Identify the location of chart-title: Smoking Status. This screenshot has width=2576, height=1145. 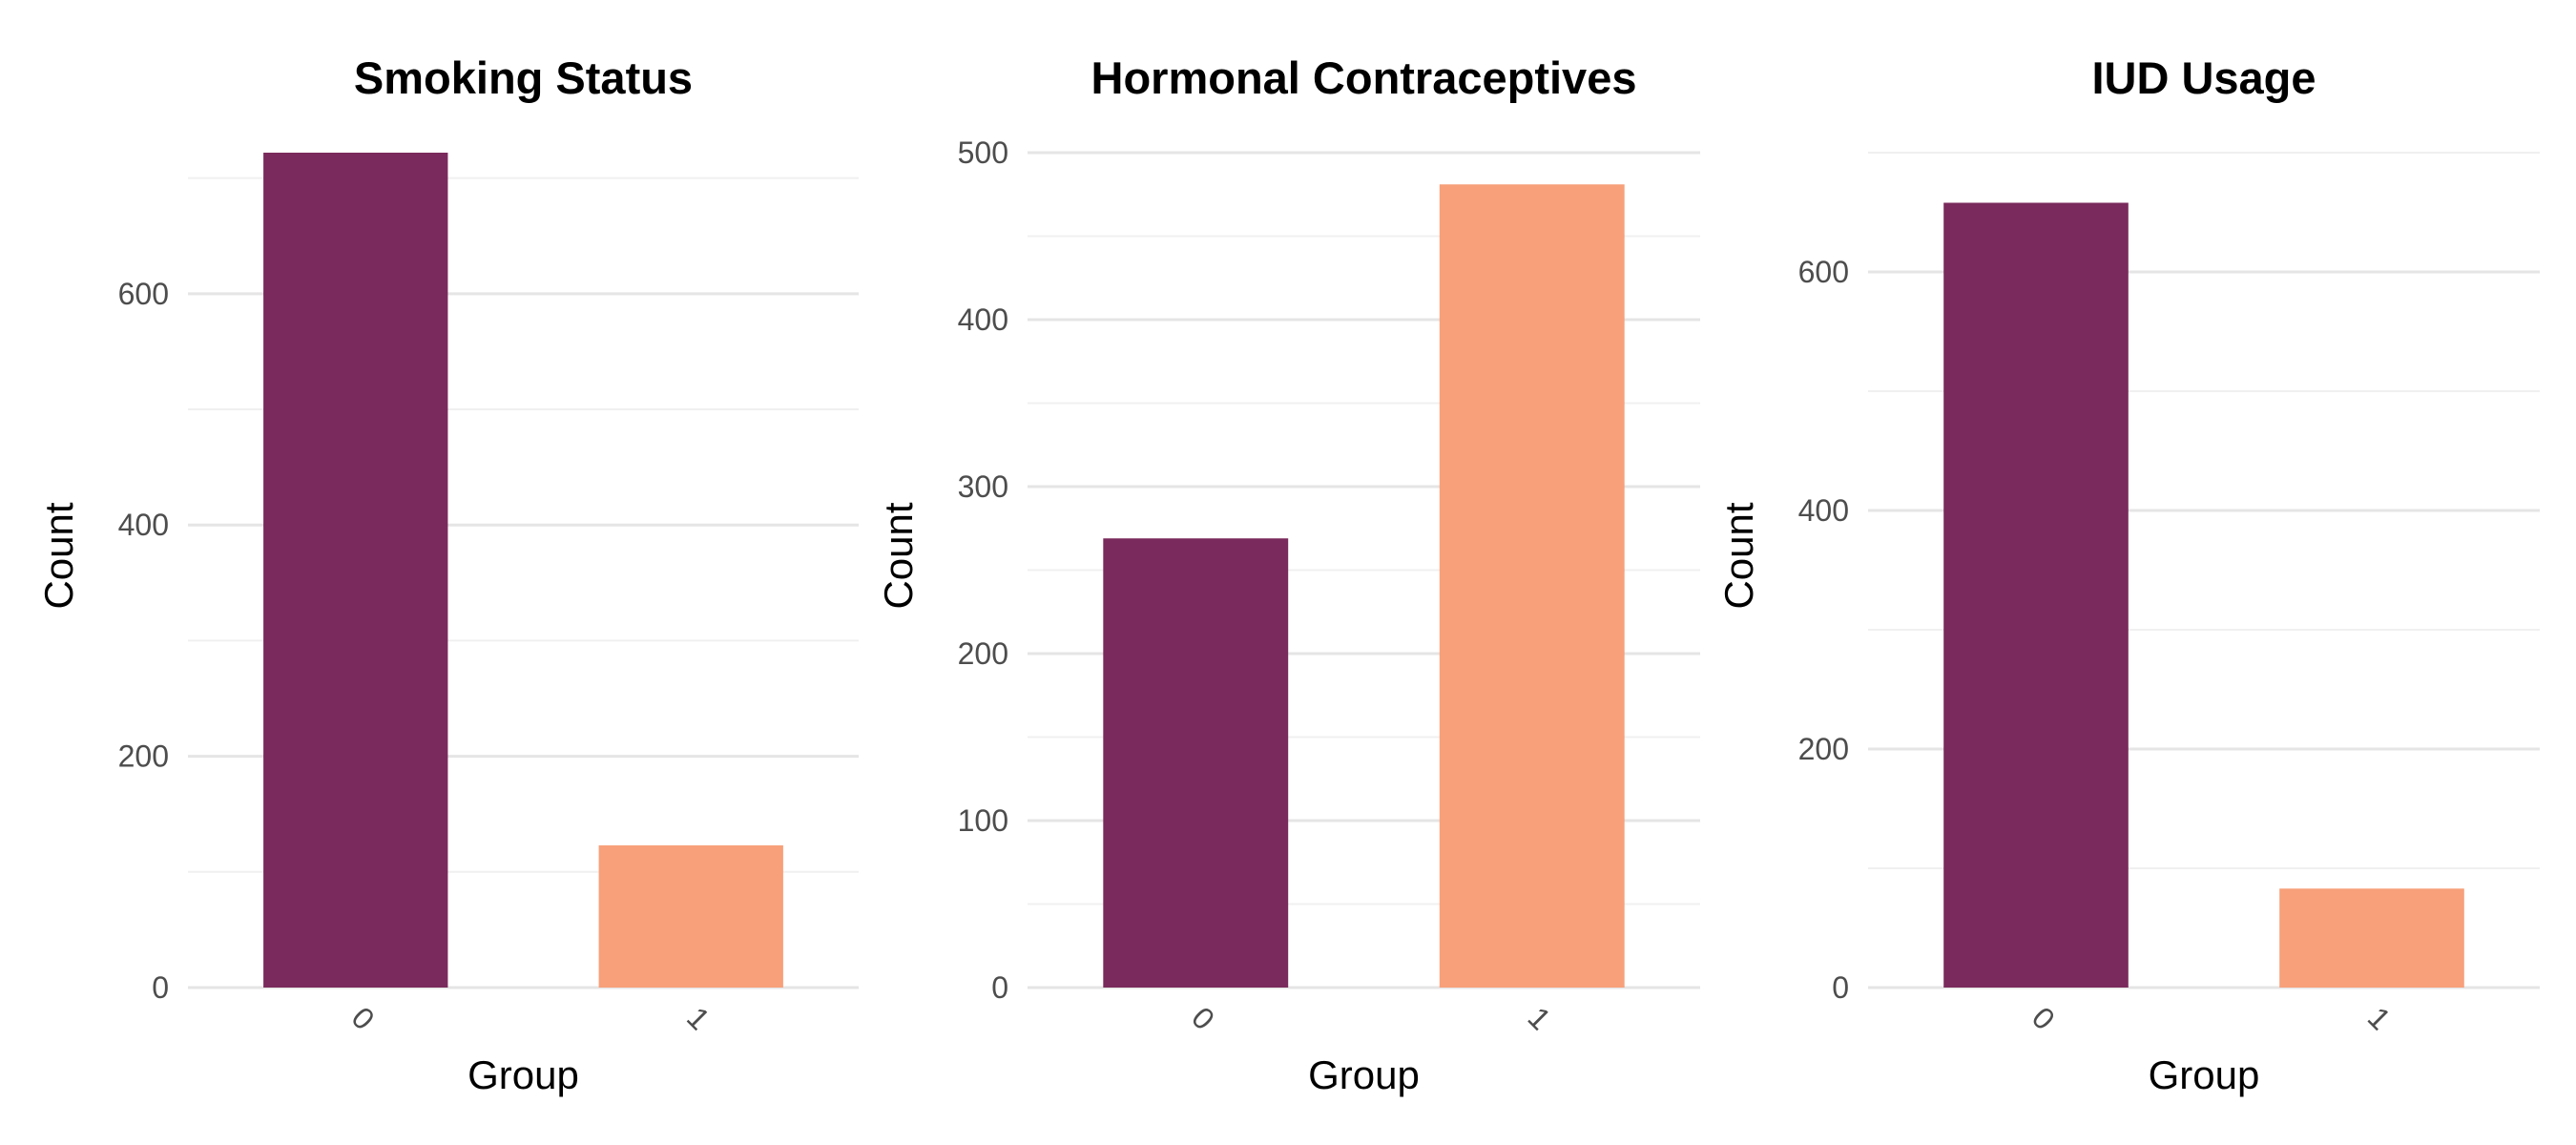
(523, 77).